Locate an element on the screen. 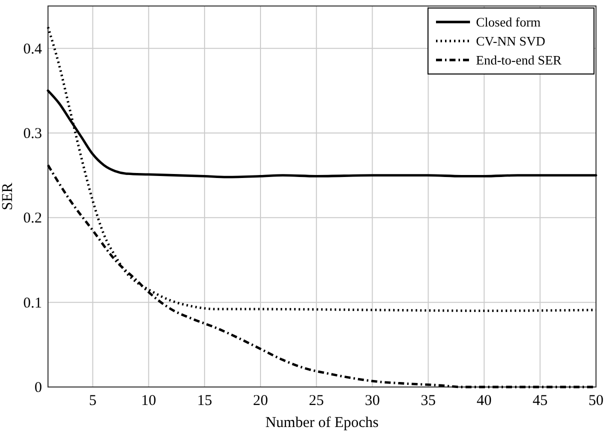 The width and height of the screenshot is (610, 439). y-tick-label: 0 is located at coordinates (38, 388).